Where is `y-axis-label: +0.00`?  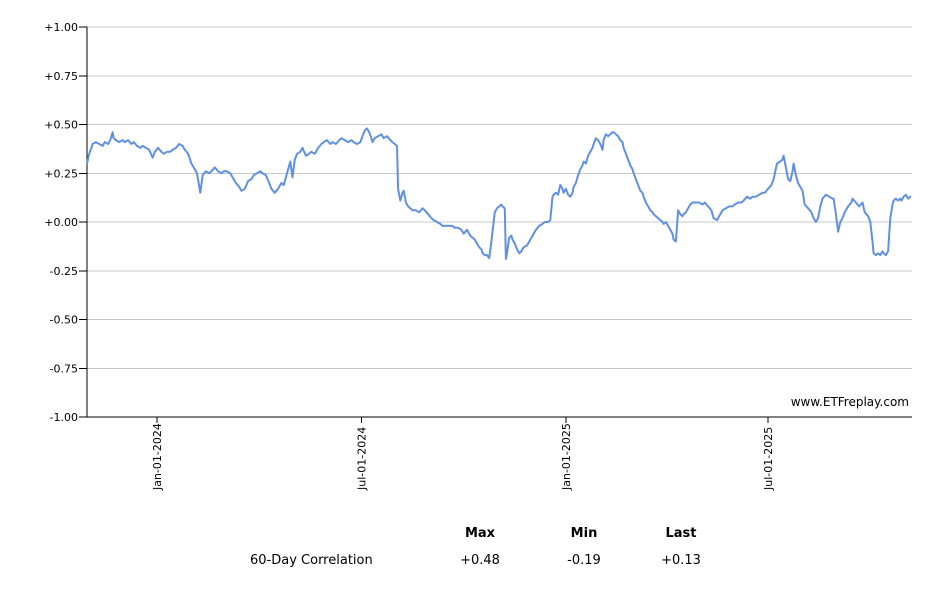
y-axis-label: +0.00 is located at coordinates (61, 222).